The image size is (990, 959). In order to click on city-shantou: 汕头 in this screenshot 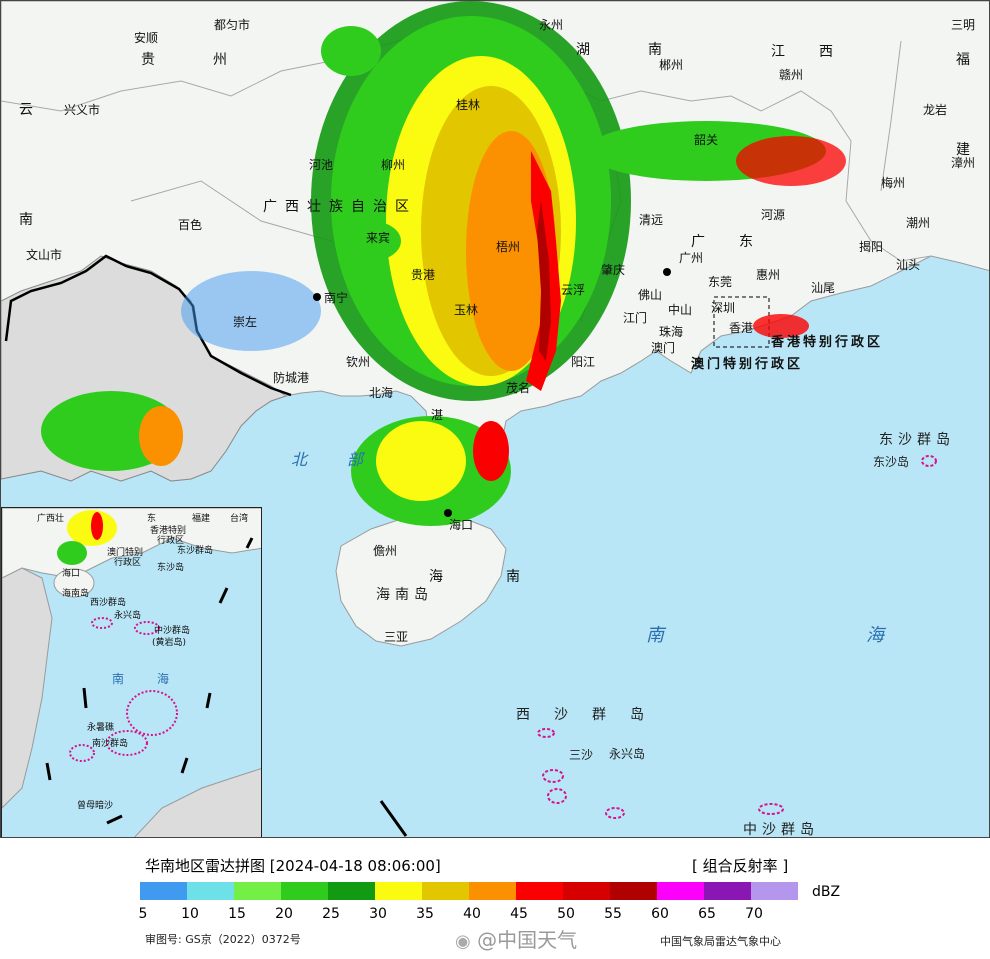, I will do `click(908, 265)`.